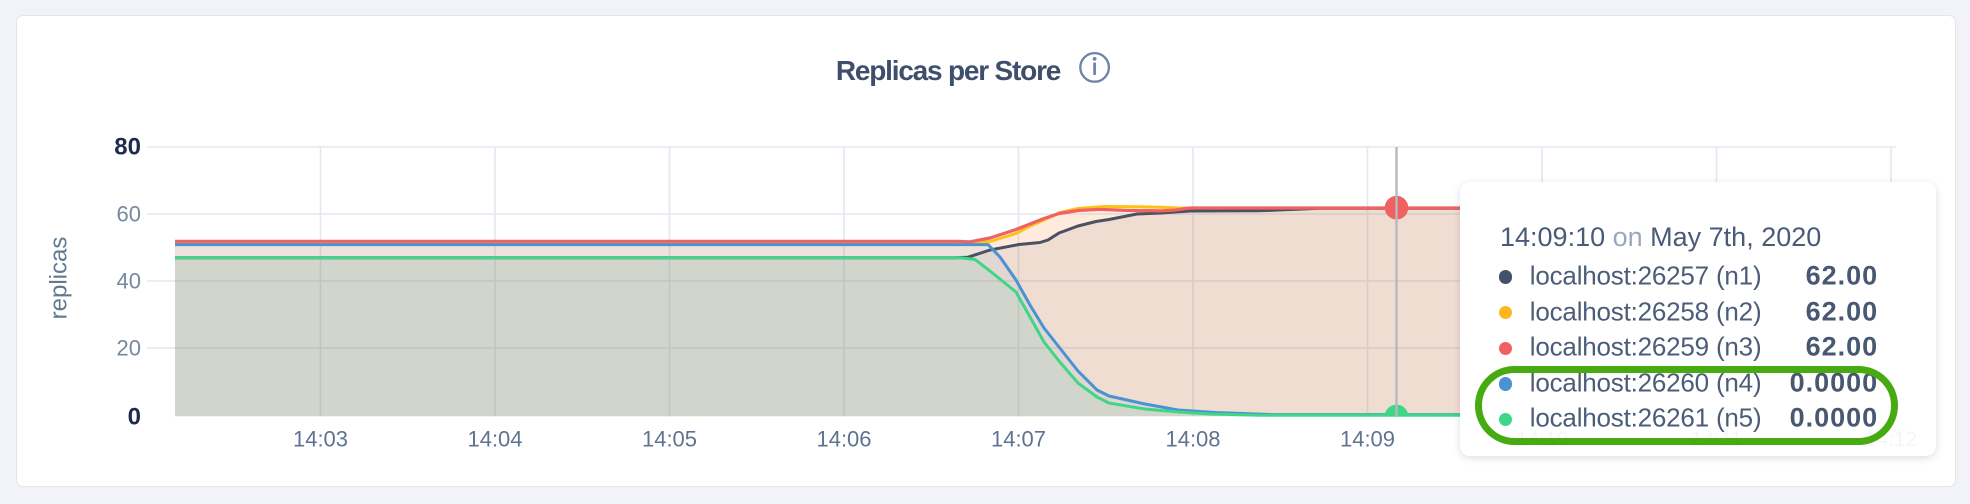 Image resolution: width=1970 pixels, height=504 pixels. I want to click on svg-text: 14:06, so click(843, 439).